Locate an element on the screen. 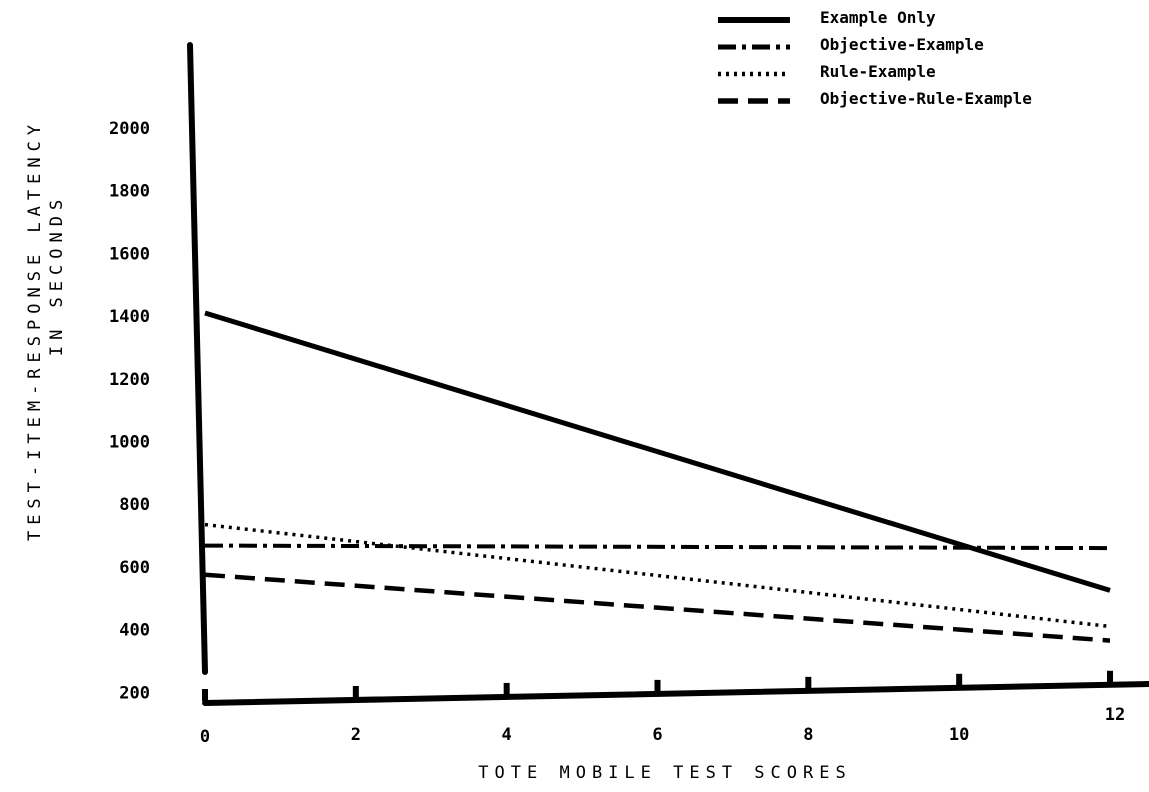 The image size is (1149, 792). x-axis-line is located at coordinates (675, 693).